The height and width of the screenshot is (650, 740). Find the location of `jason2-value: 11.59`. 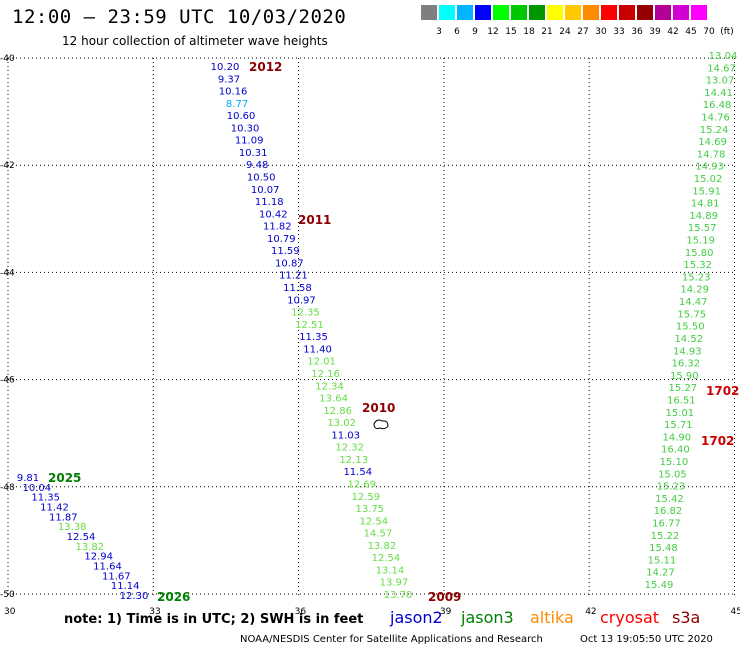

jason2-value: 11.59 is located at coordinates (285, 251).